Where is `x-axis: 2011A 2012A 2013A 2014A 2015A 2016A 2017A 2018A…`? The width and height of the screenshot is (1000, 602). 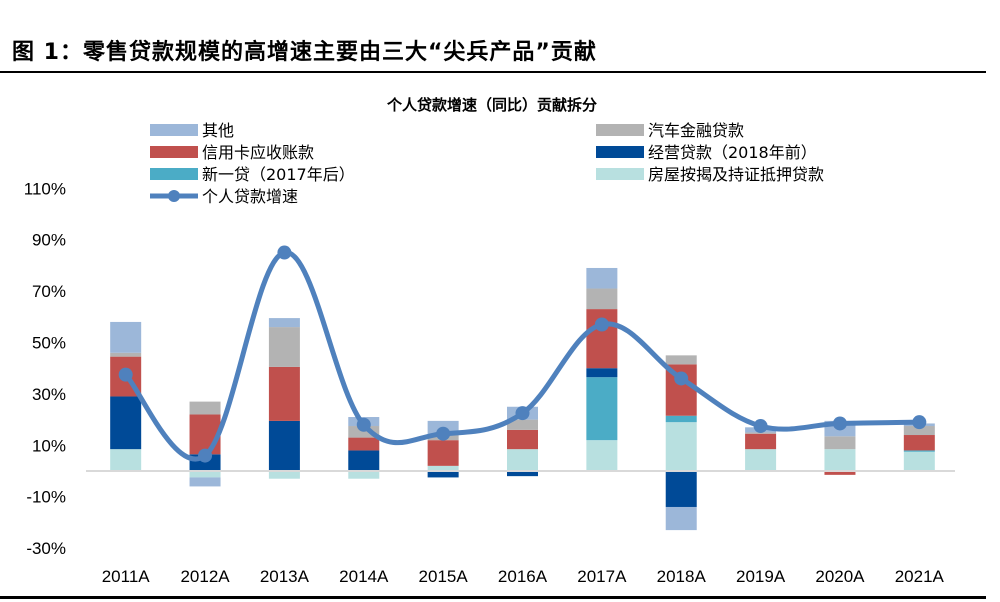
x-axis: 2011A 2012A 2013A 2014A 2015A 2016A 2017A 2018A… is located at coordinates (523, 576).